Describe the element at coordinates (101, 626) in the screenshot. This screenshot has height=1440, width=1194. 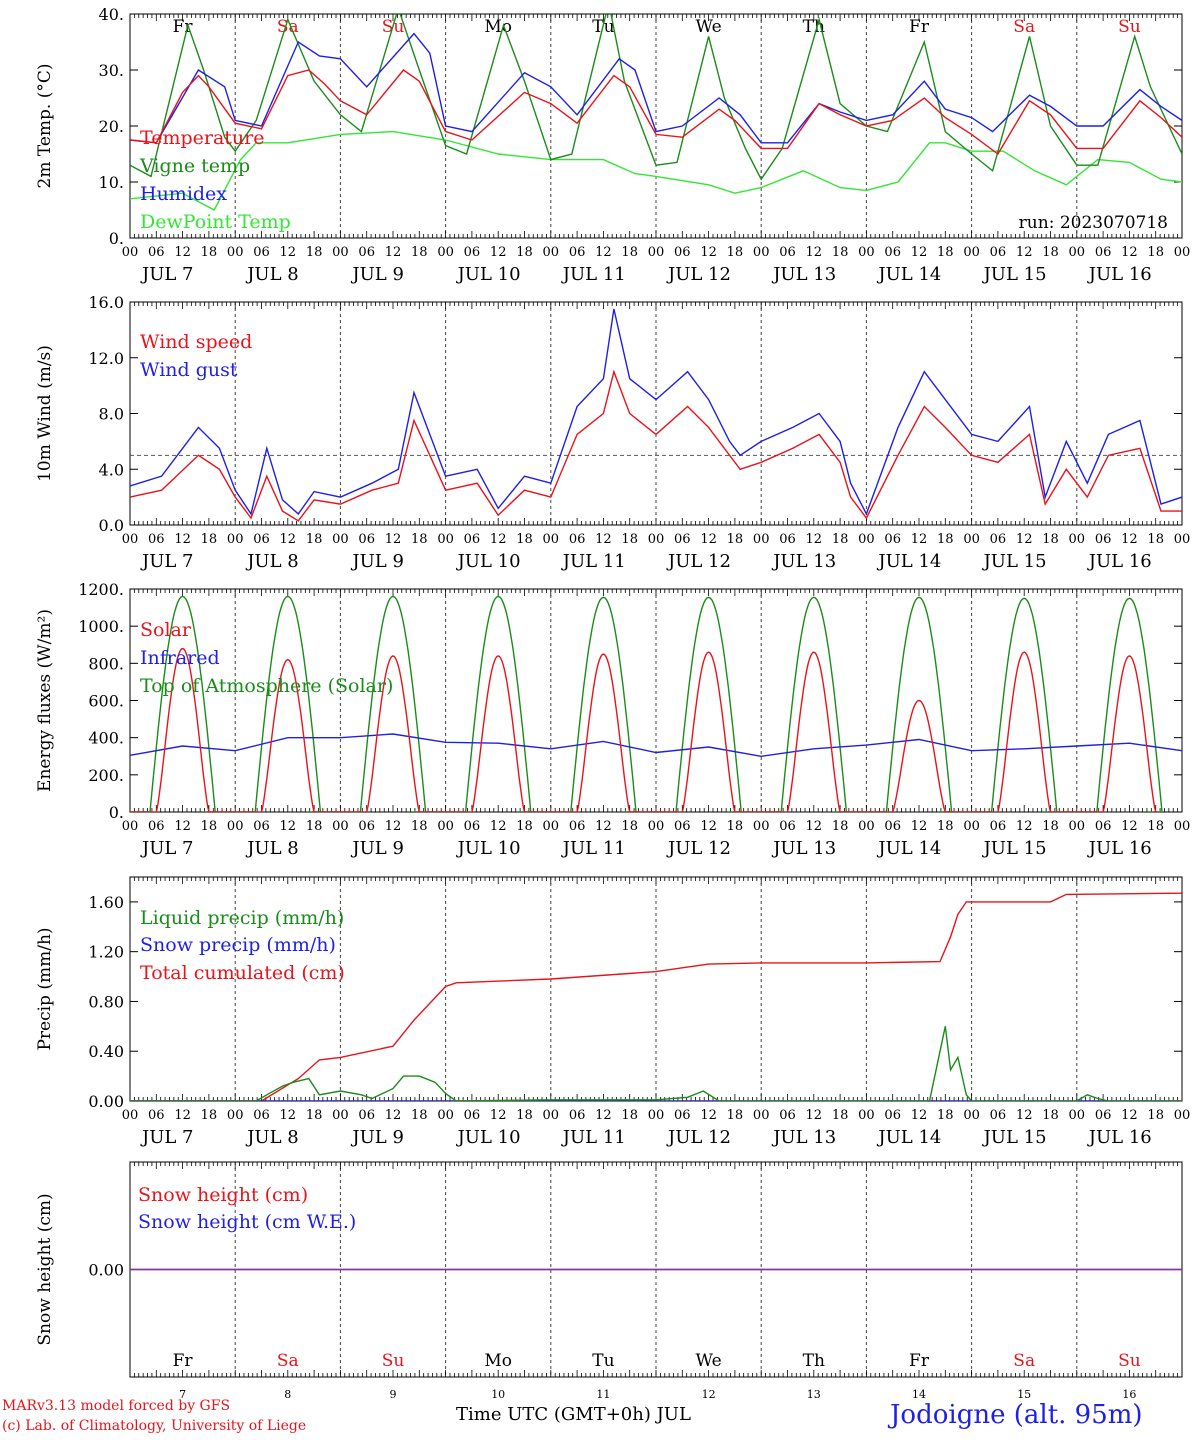
I see `y-tick-label: 1000.` at that location.